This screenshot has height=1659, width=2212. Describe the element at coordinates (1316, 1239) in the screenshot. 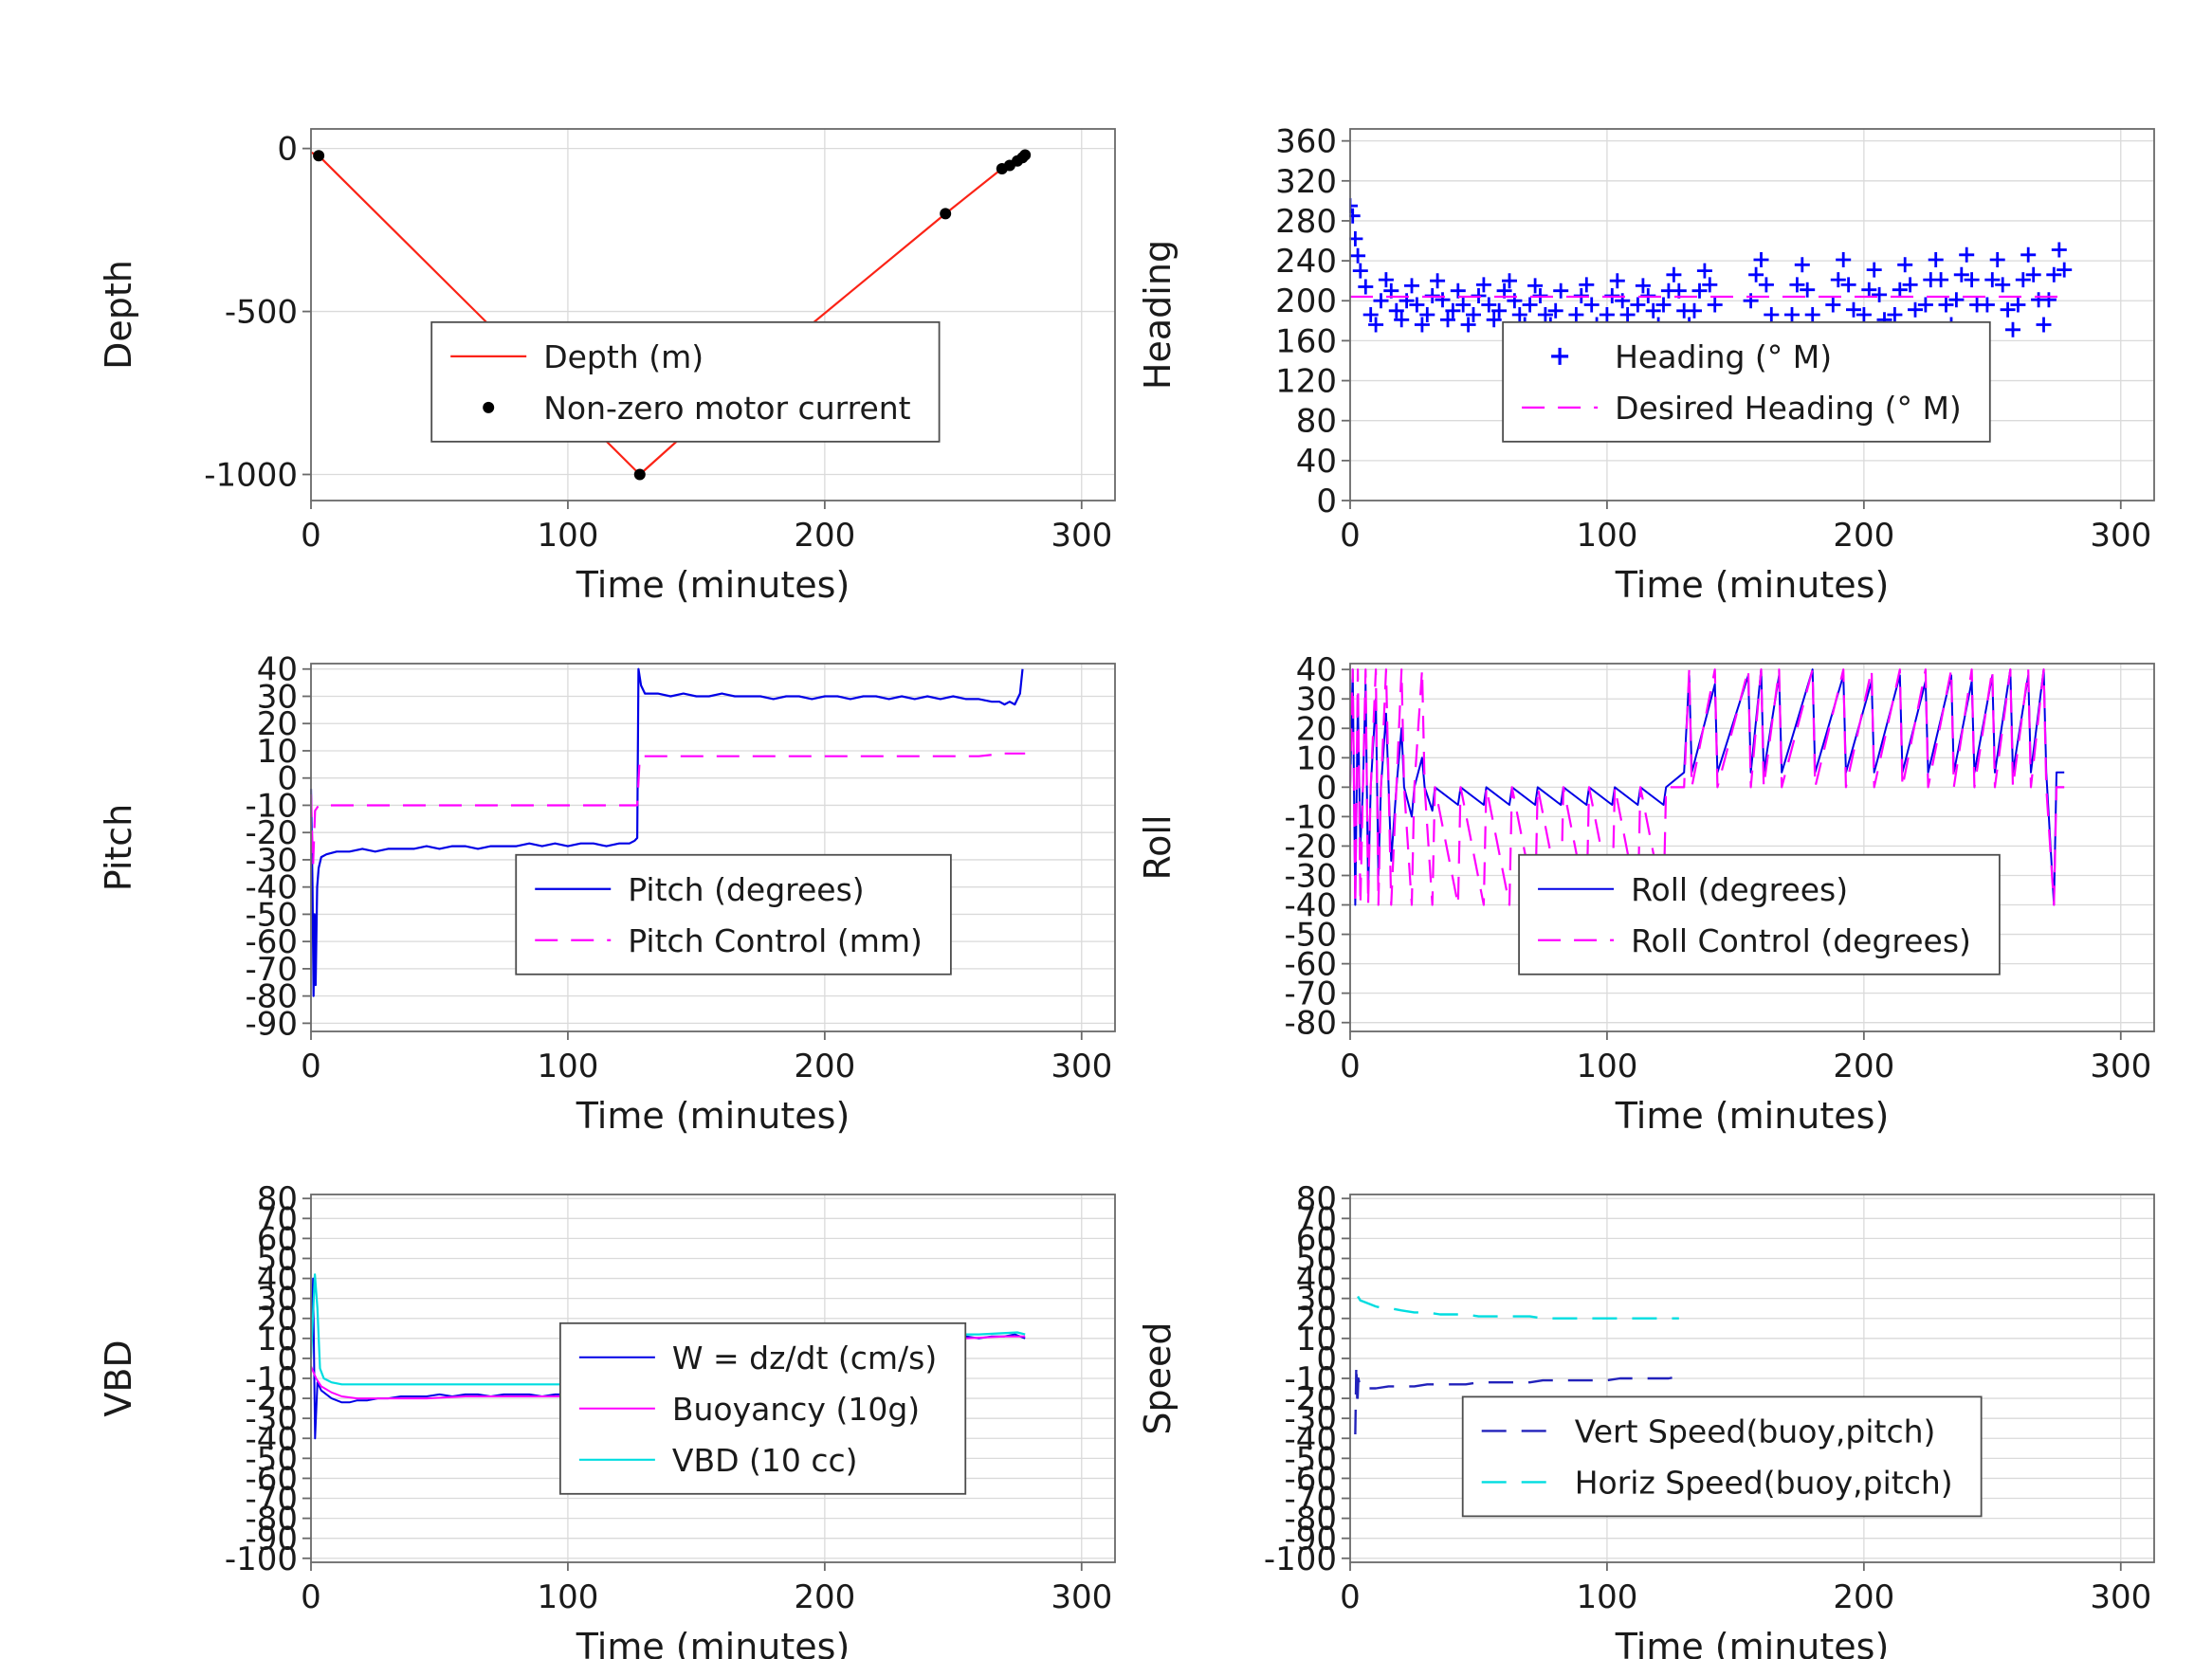

I see `tick-label-y: 60` at that location.